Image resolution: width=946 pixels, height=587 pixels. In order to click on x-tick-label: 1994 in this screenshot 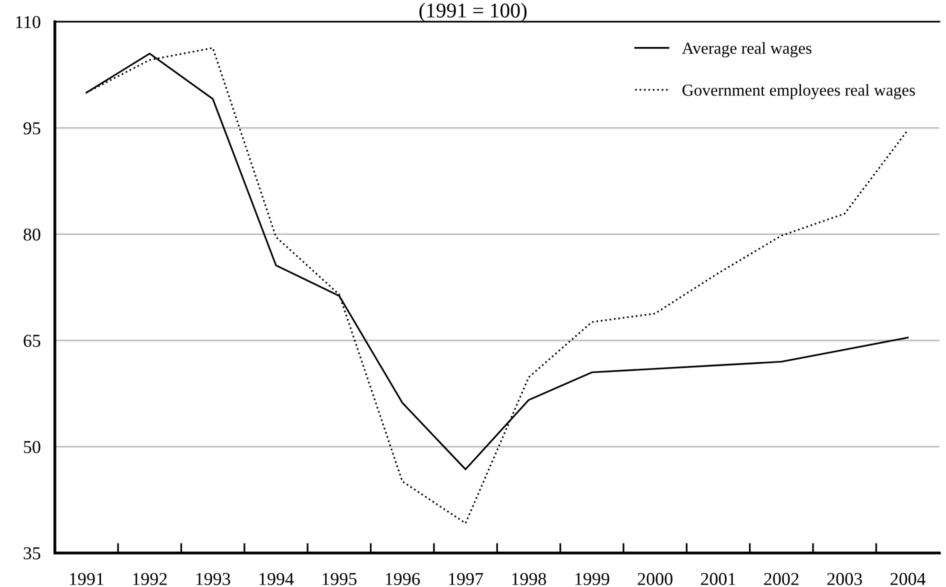, I will do `click(277, 579)`.